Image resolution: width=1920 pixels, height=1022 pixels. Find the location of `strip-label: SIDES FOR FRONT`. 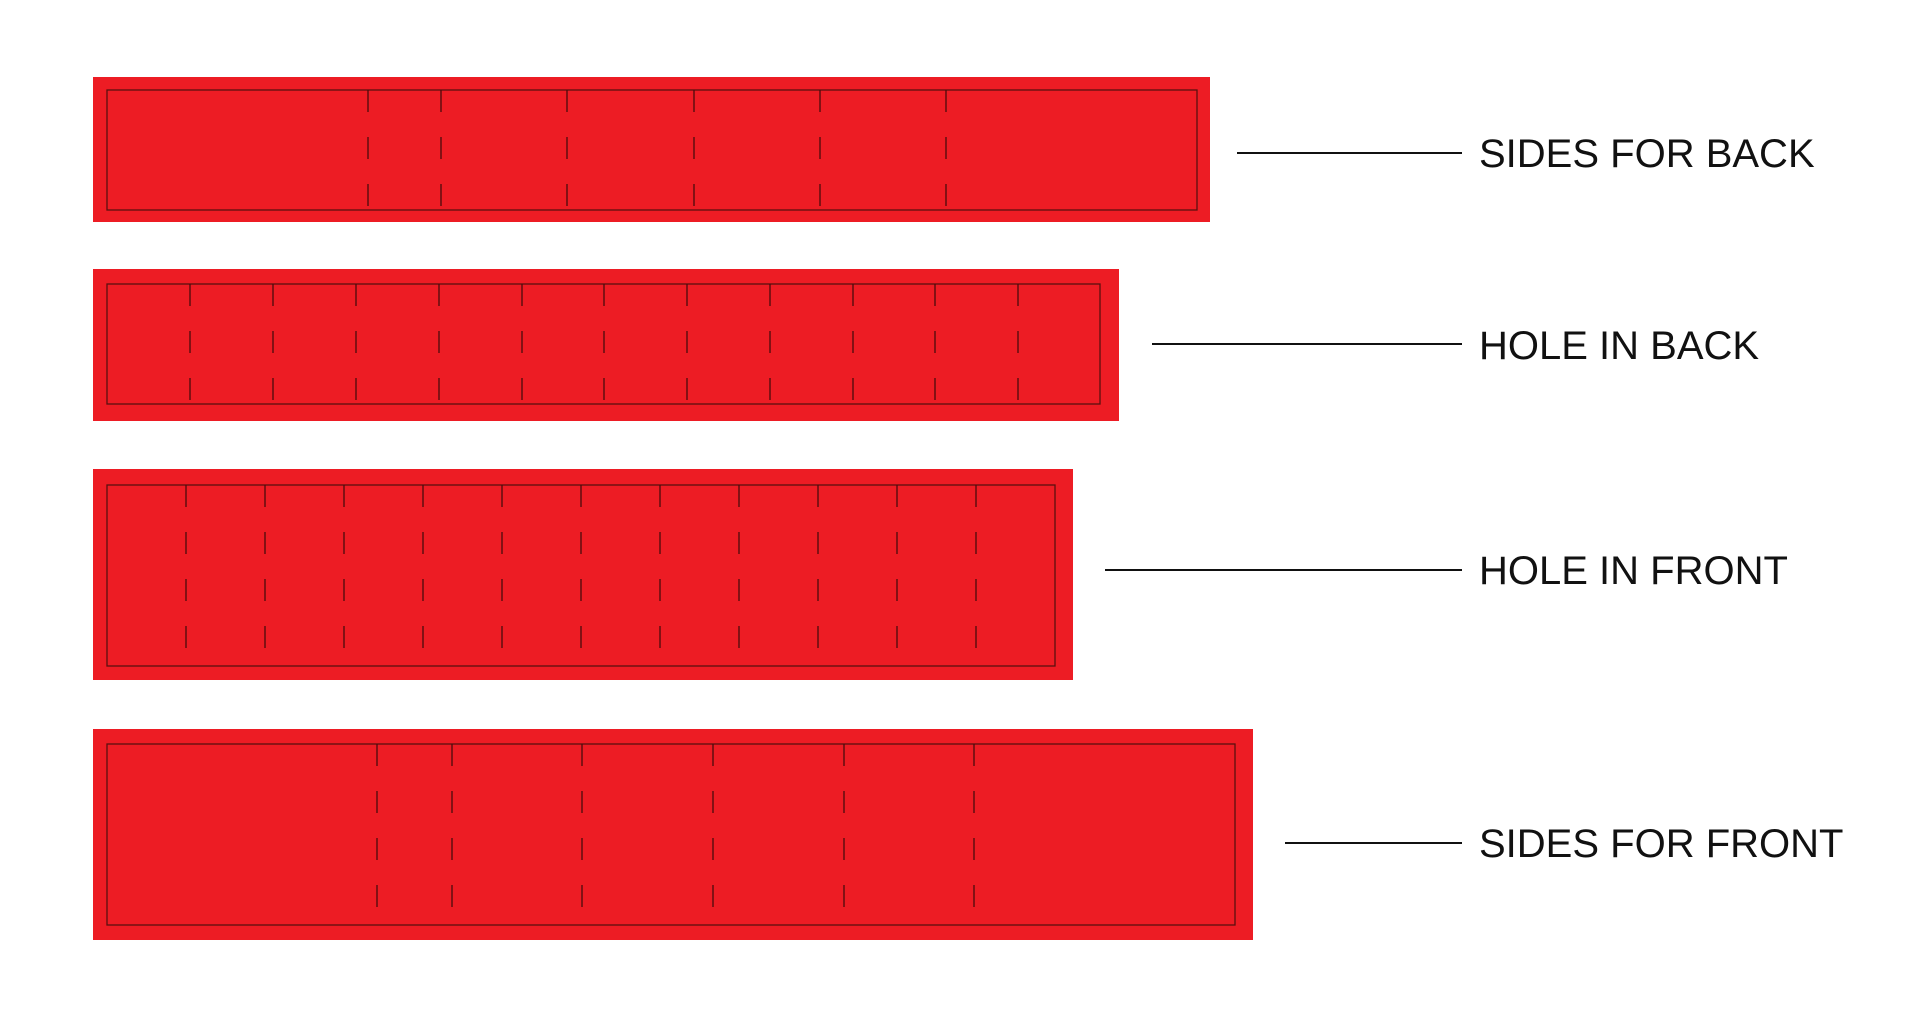

strip-label: SIDES FOR FRONT is located at coordinates (1661, 844).